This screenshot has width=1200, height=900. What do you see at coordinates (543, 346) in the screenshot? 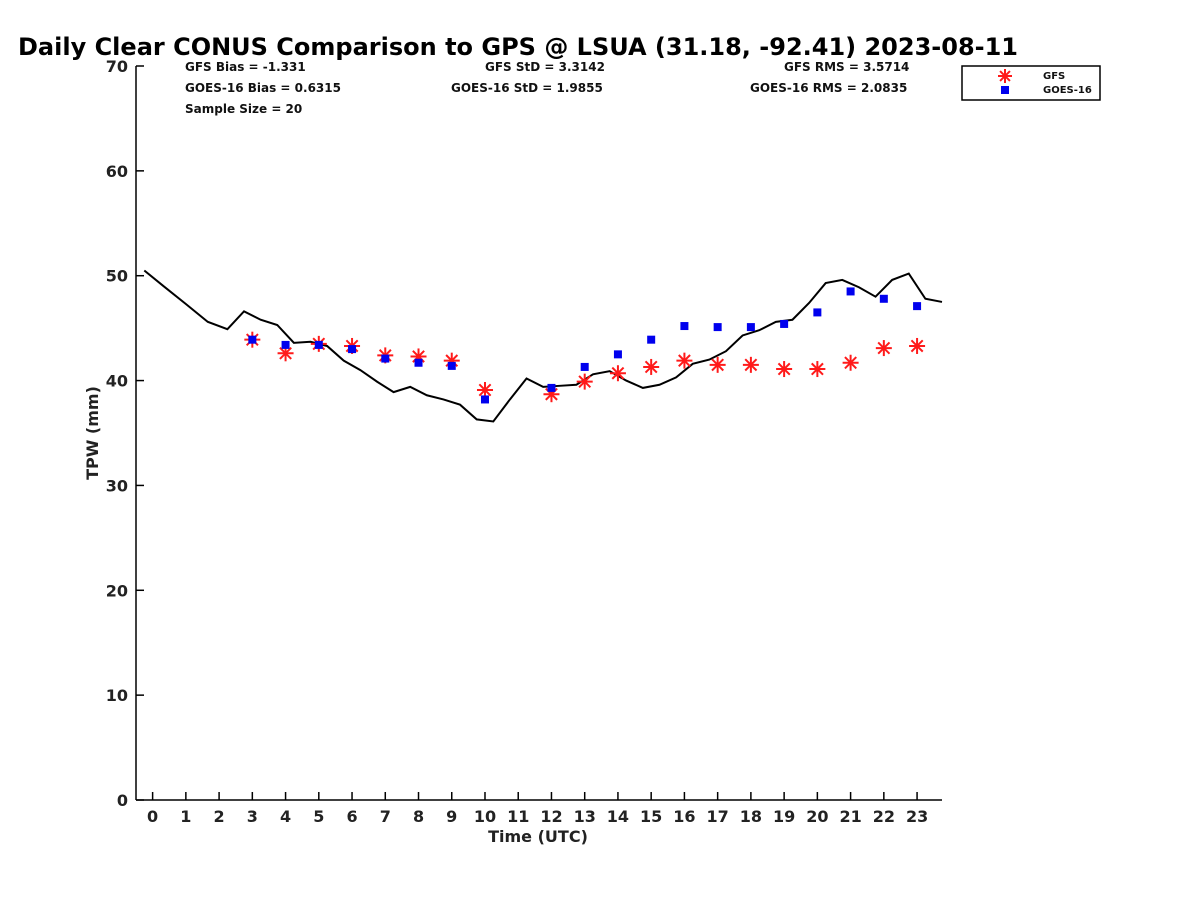
I see `series-line-gps` at bounding box center [543, 346].